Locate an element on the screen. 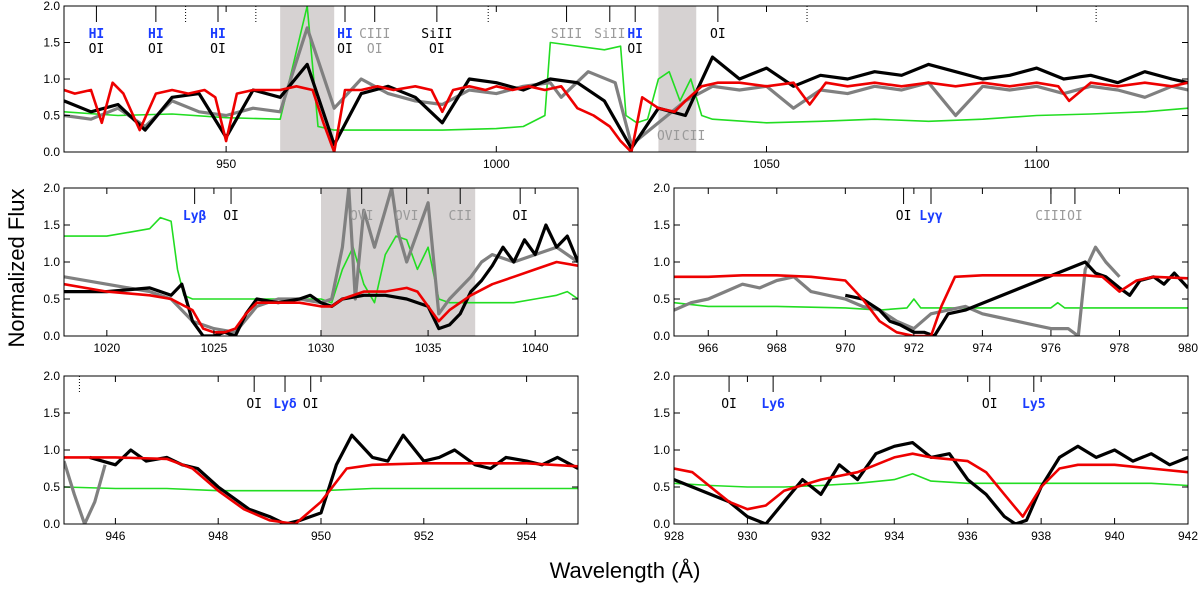 The width and height of the screenshot is (1200, 589). x-tick-label: 974 is located at coordinates (982, 348).